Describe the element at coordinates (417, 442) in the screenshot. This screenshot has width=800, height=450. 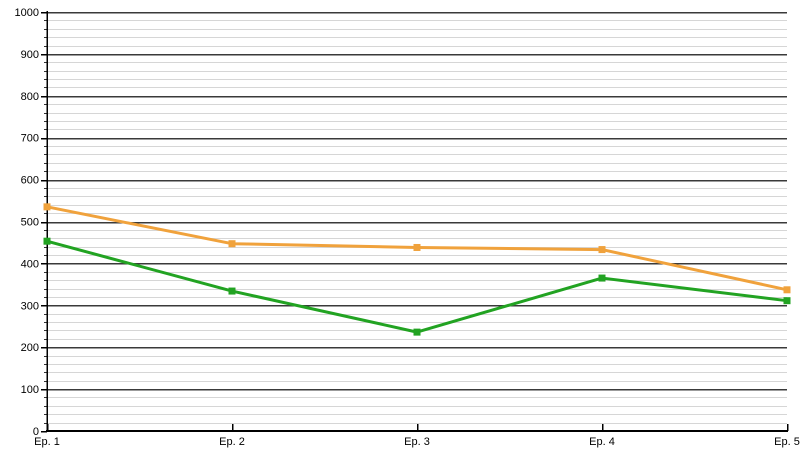
I see `x-axis-label: Ep. 3` at that location.